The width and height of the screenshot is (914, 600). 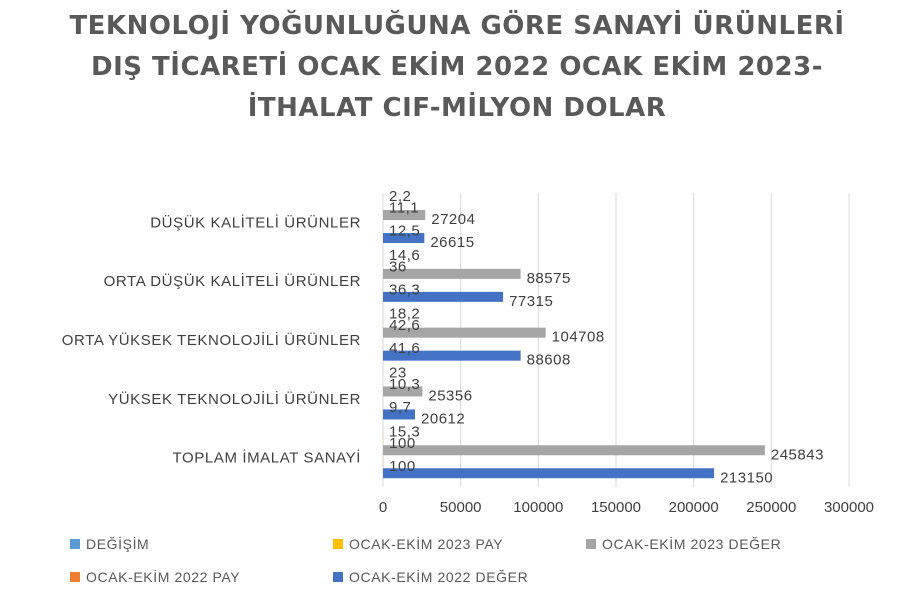 I want to click on data-label: 213150, so click(x=746, y=477).